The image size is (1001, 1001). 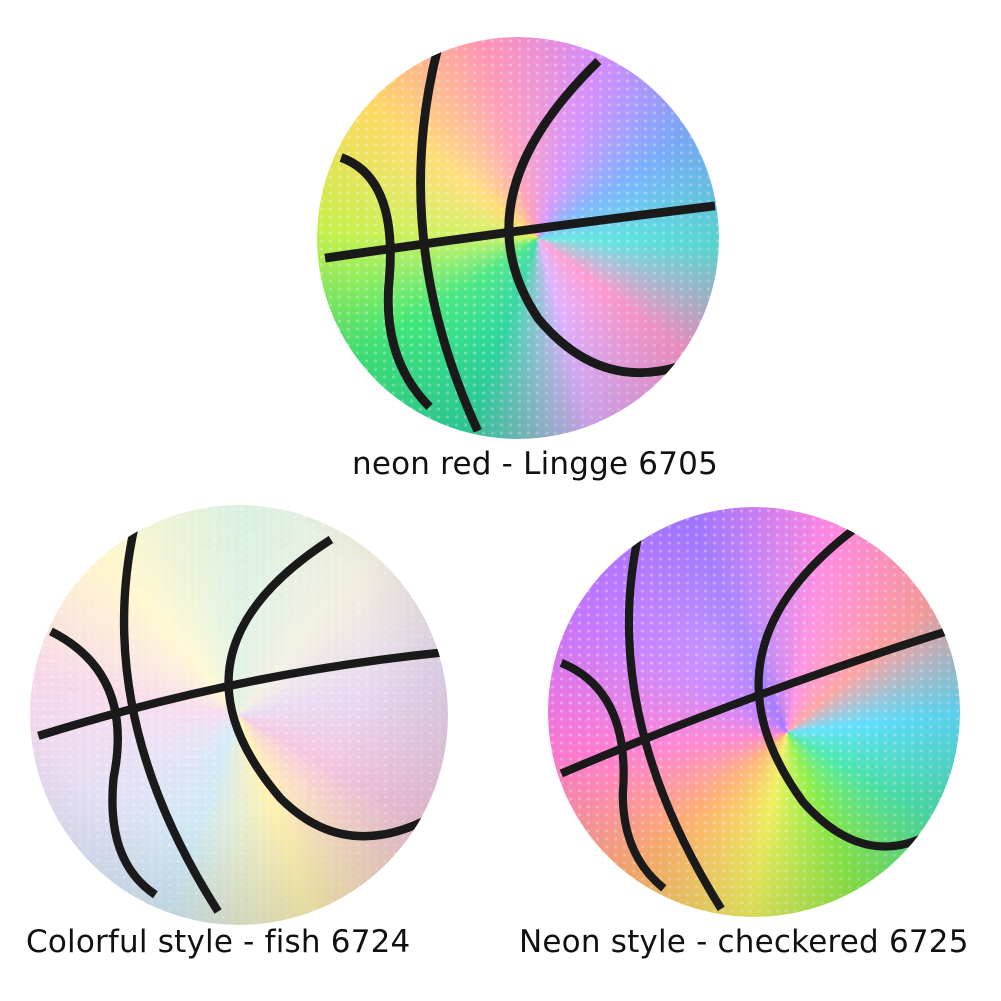 What do you see at coordinates (744, 942) in the screenshot?
I see `caption-neon-checkered: Neon style - checkered 6725` at bounding box center [744, 942].